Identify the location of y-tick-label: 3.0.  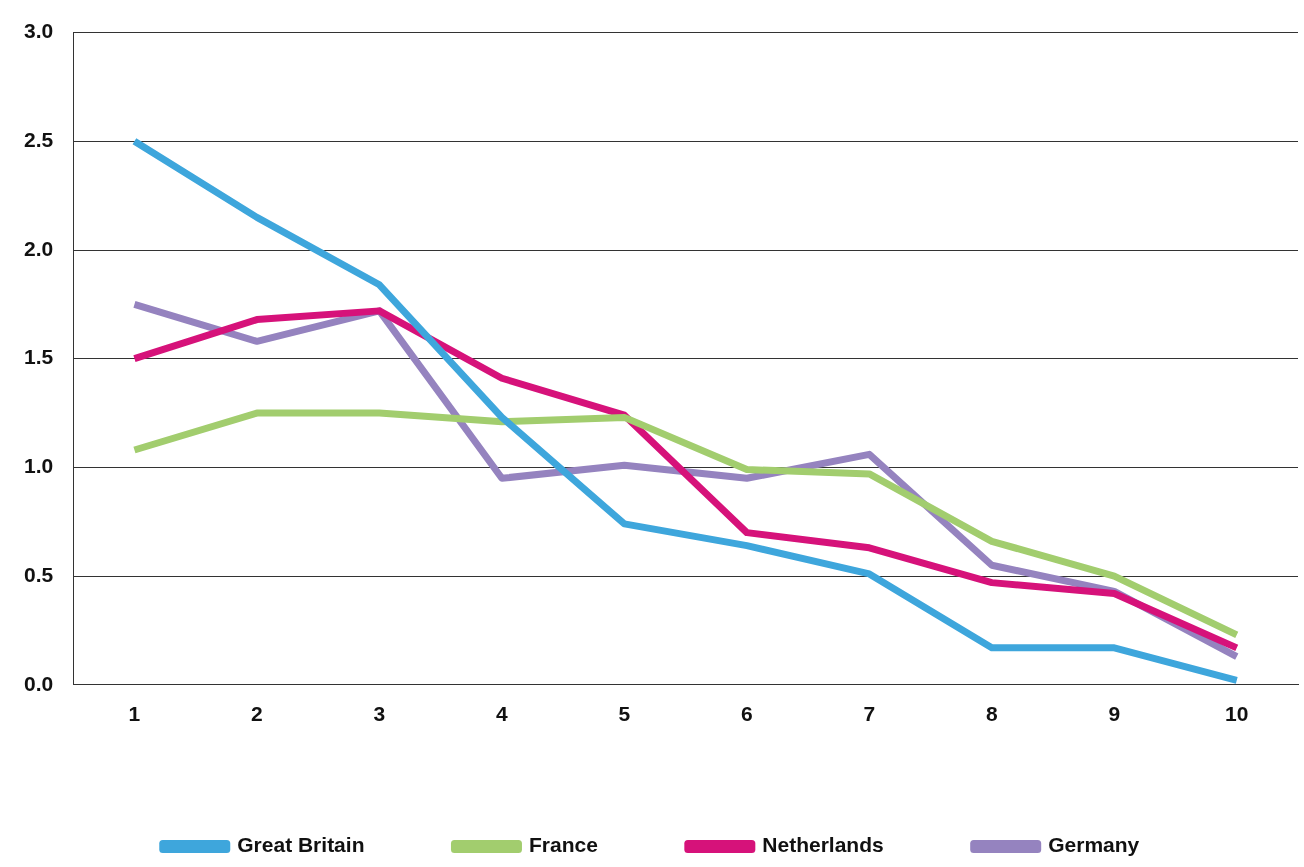
(38, 31).